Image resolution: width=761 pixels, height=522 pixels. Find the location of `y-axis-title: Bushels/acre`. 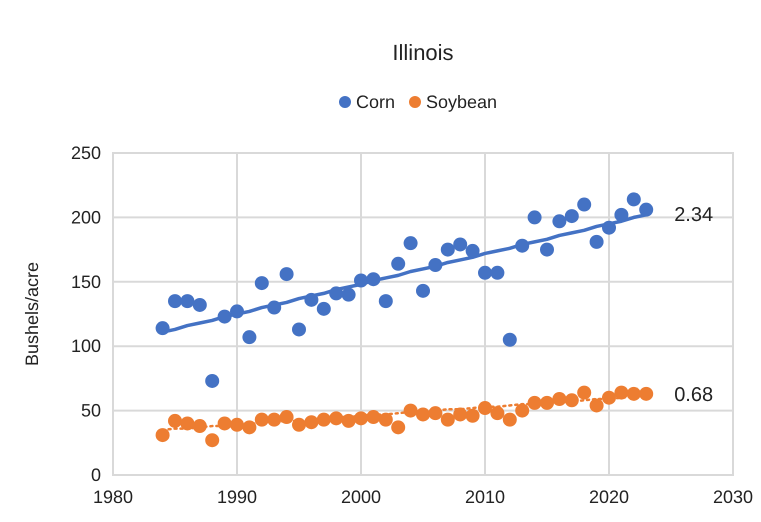

y-axis-title: Bushels/acre is located at coordinates (32, 314).